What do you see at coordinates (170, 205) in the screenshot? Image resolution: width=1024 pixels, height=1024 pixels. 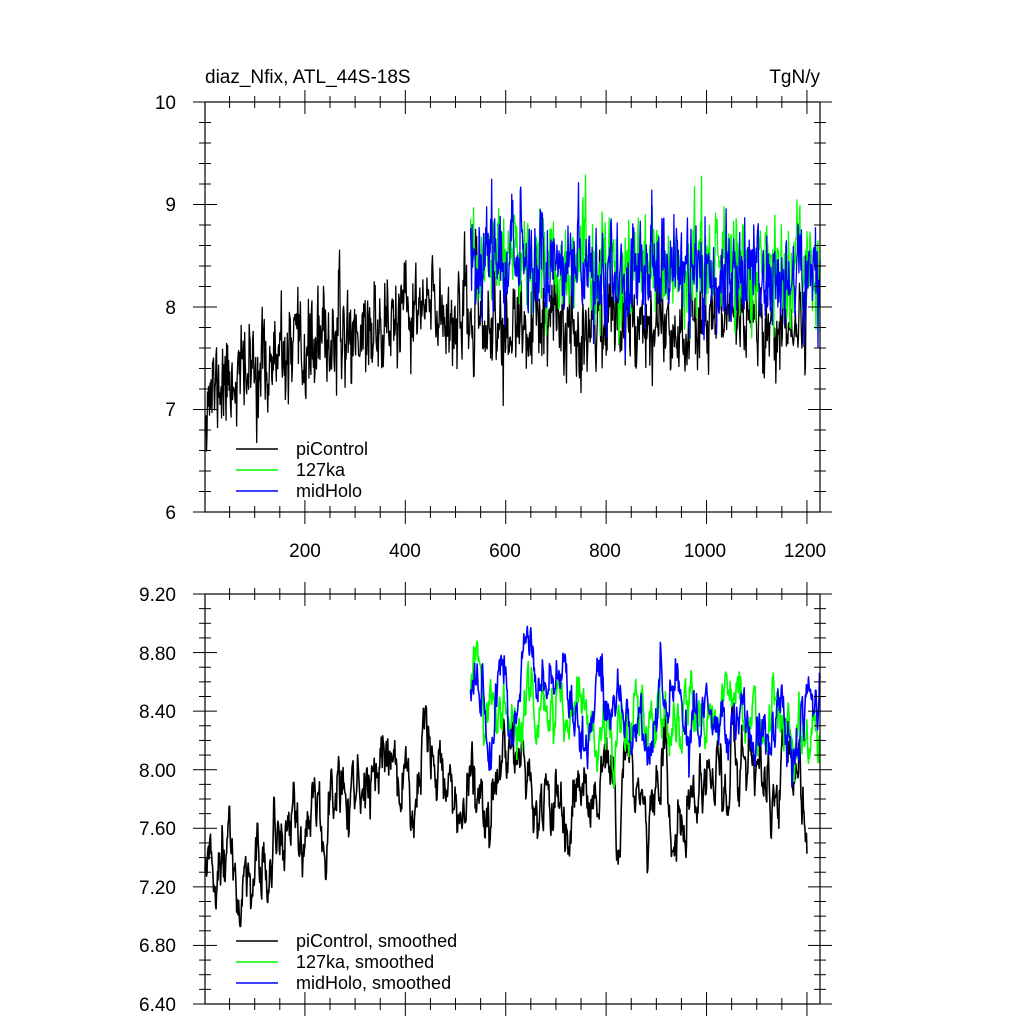 I see `top-y-tick-label-9: 9` at bounding box center [170, 205].